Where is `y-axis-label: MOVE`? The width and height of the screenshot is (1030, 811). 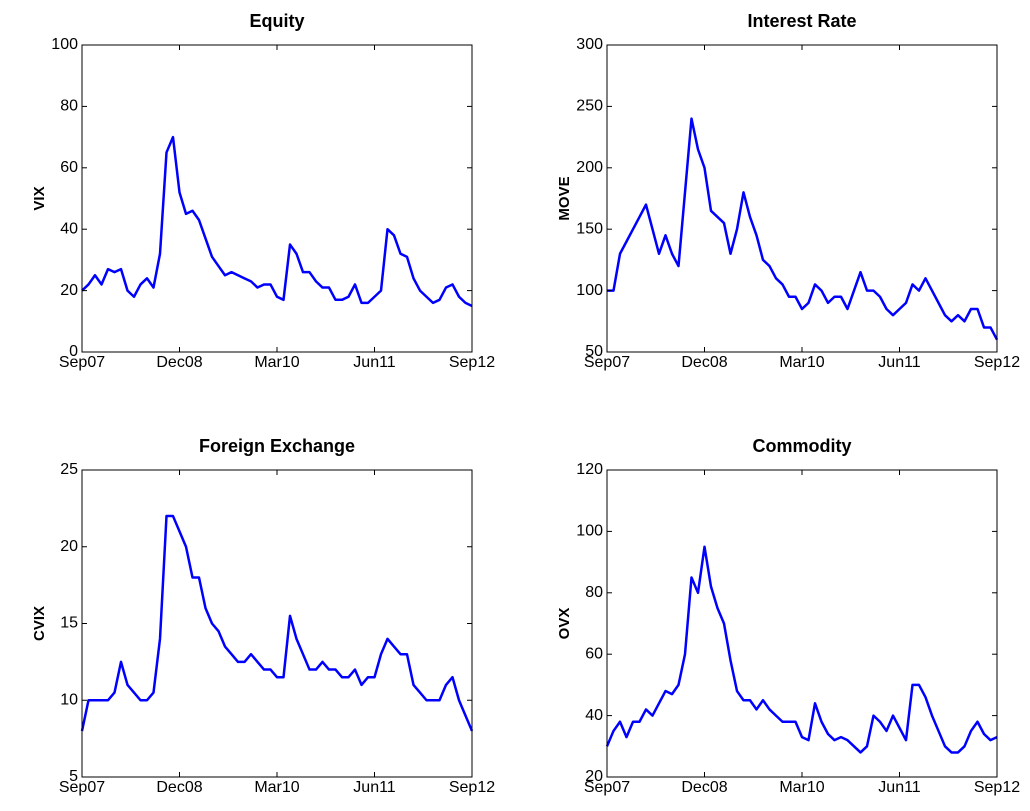
y-axis-label: MOVE is located at coordinates (564, 198).